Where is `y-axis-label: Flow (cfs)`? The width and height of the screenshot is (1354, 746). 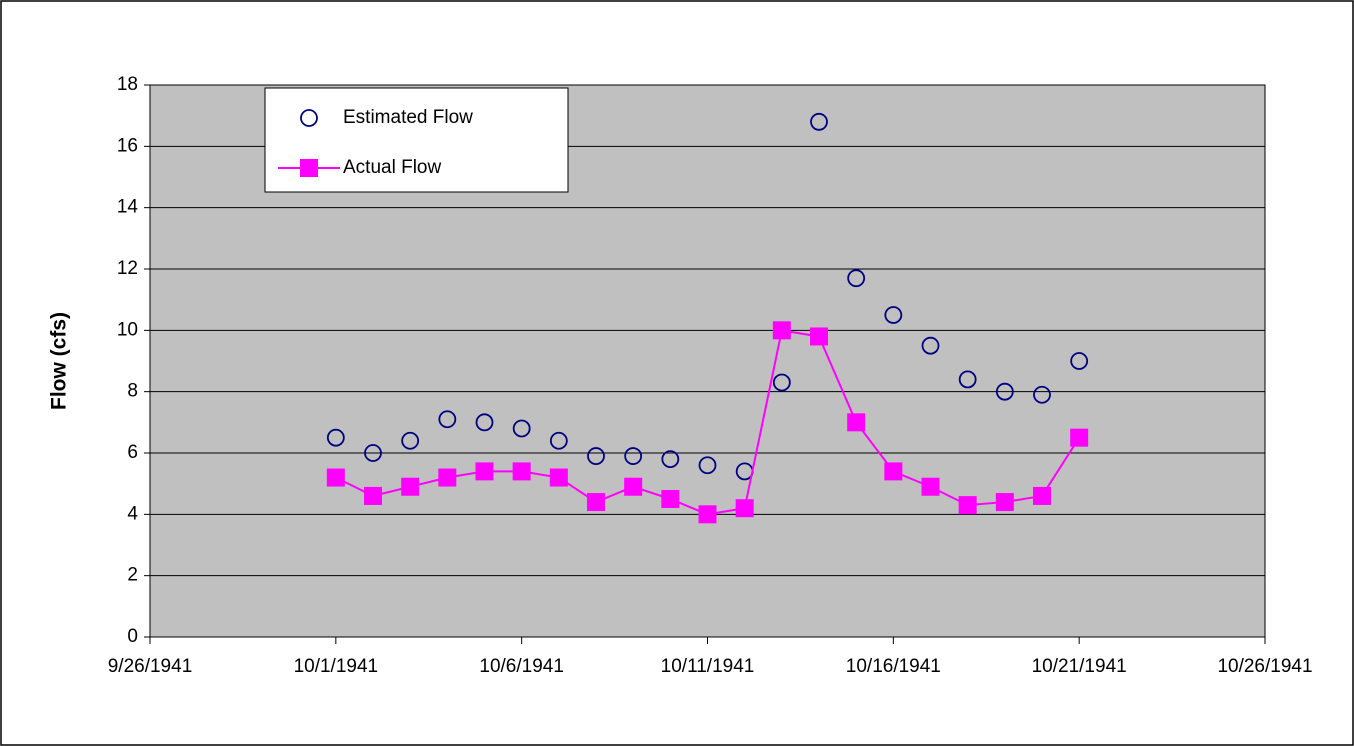
y-axis-label: Flow (cfs) is located at coordinates (59, 361).